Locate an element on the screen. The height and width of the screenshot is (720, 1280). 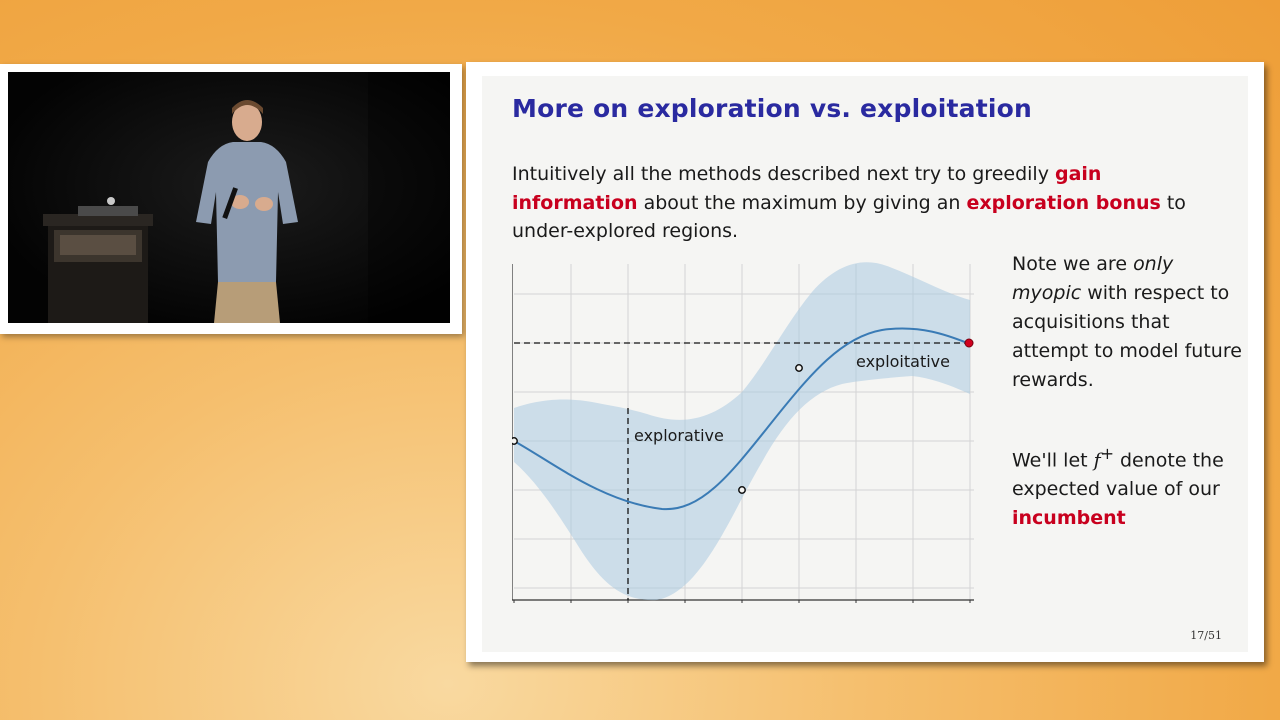
annotation-exploitative: exploitative is located at coordinates (903, 361).